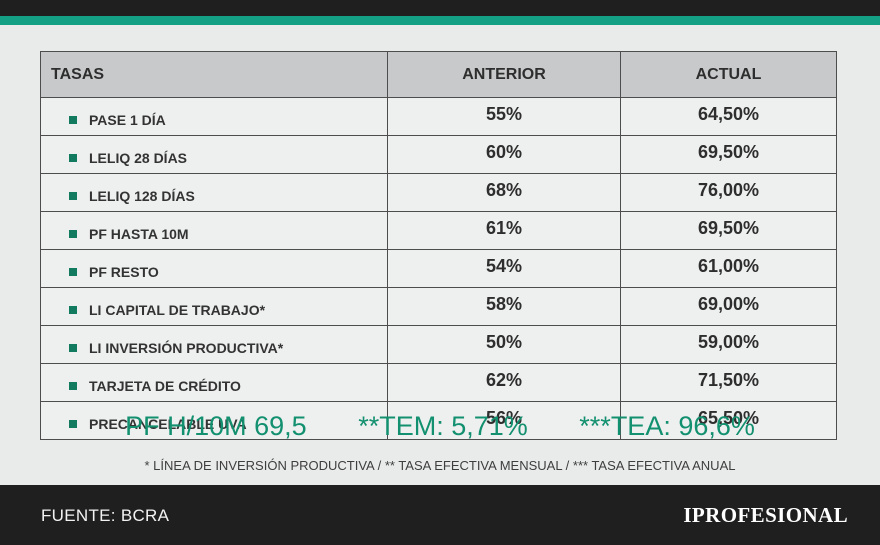  I want to click on rate-anterior: 55%, so click(504, 116).